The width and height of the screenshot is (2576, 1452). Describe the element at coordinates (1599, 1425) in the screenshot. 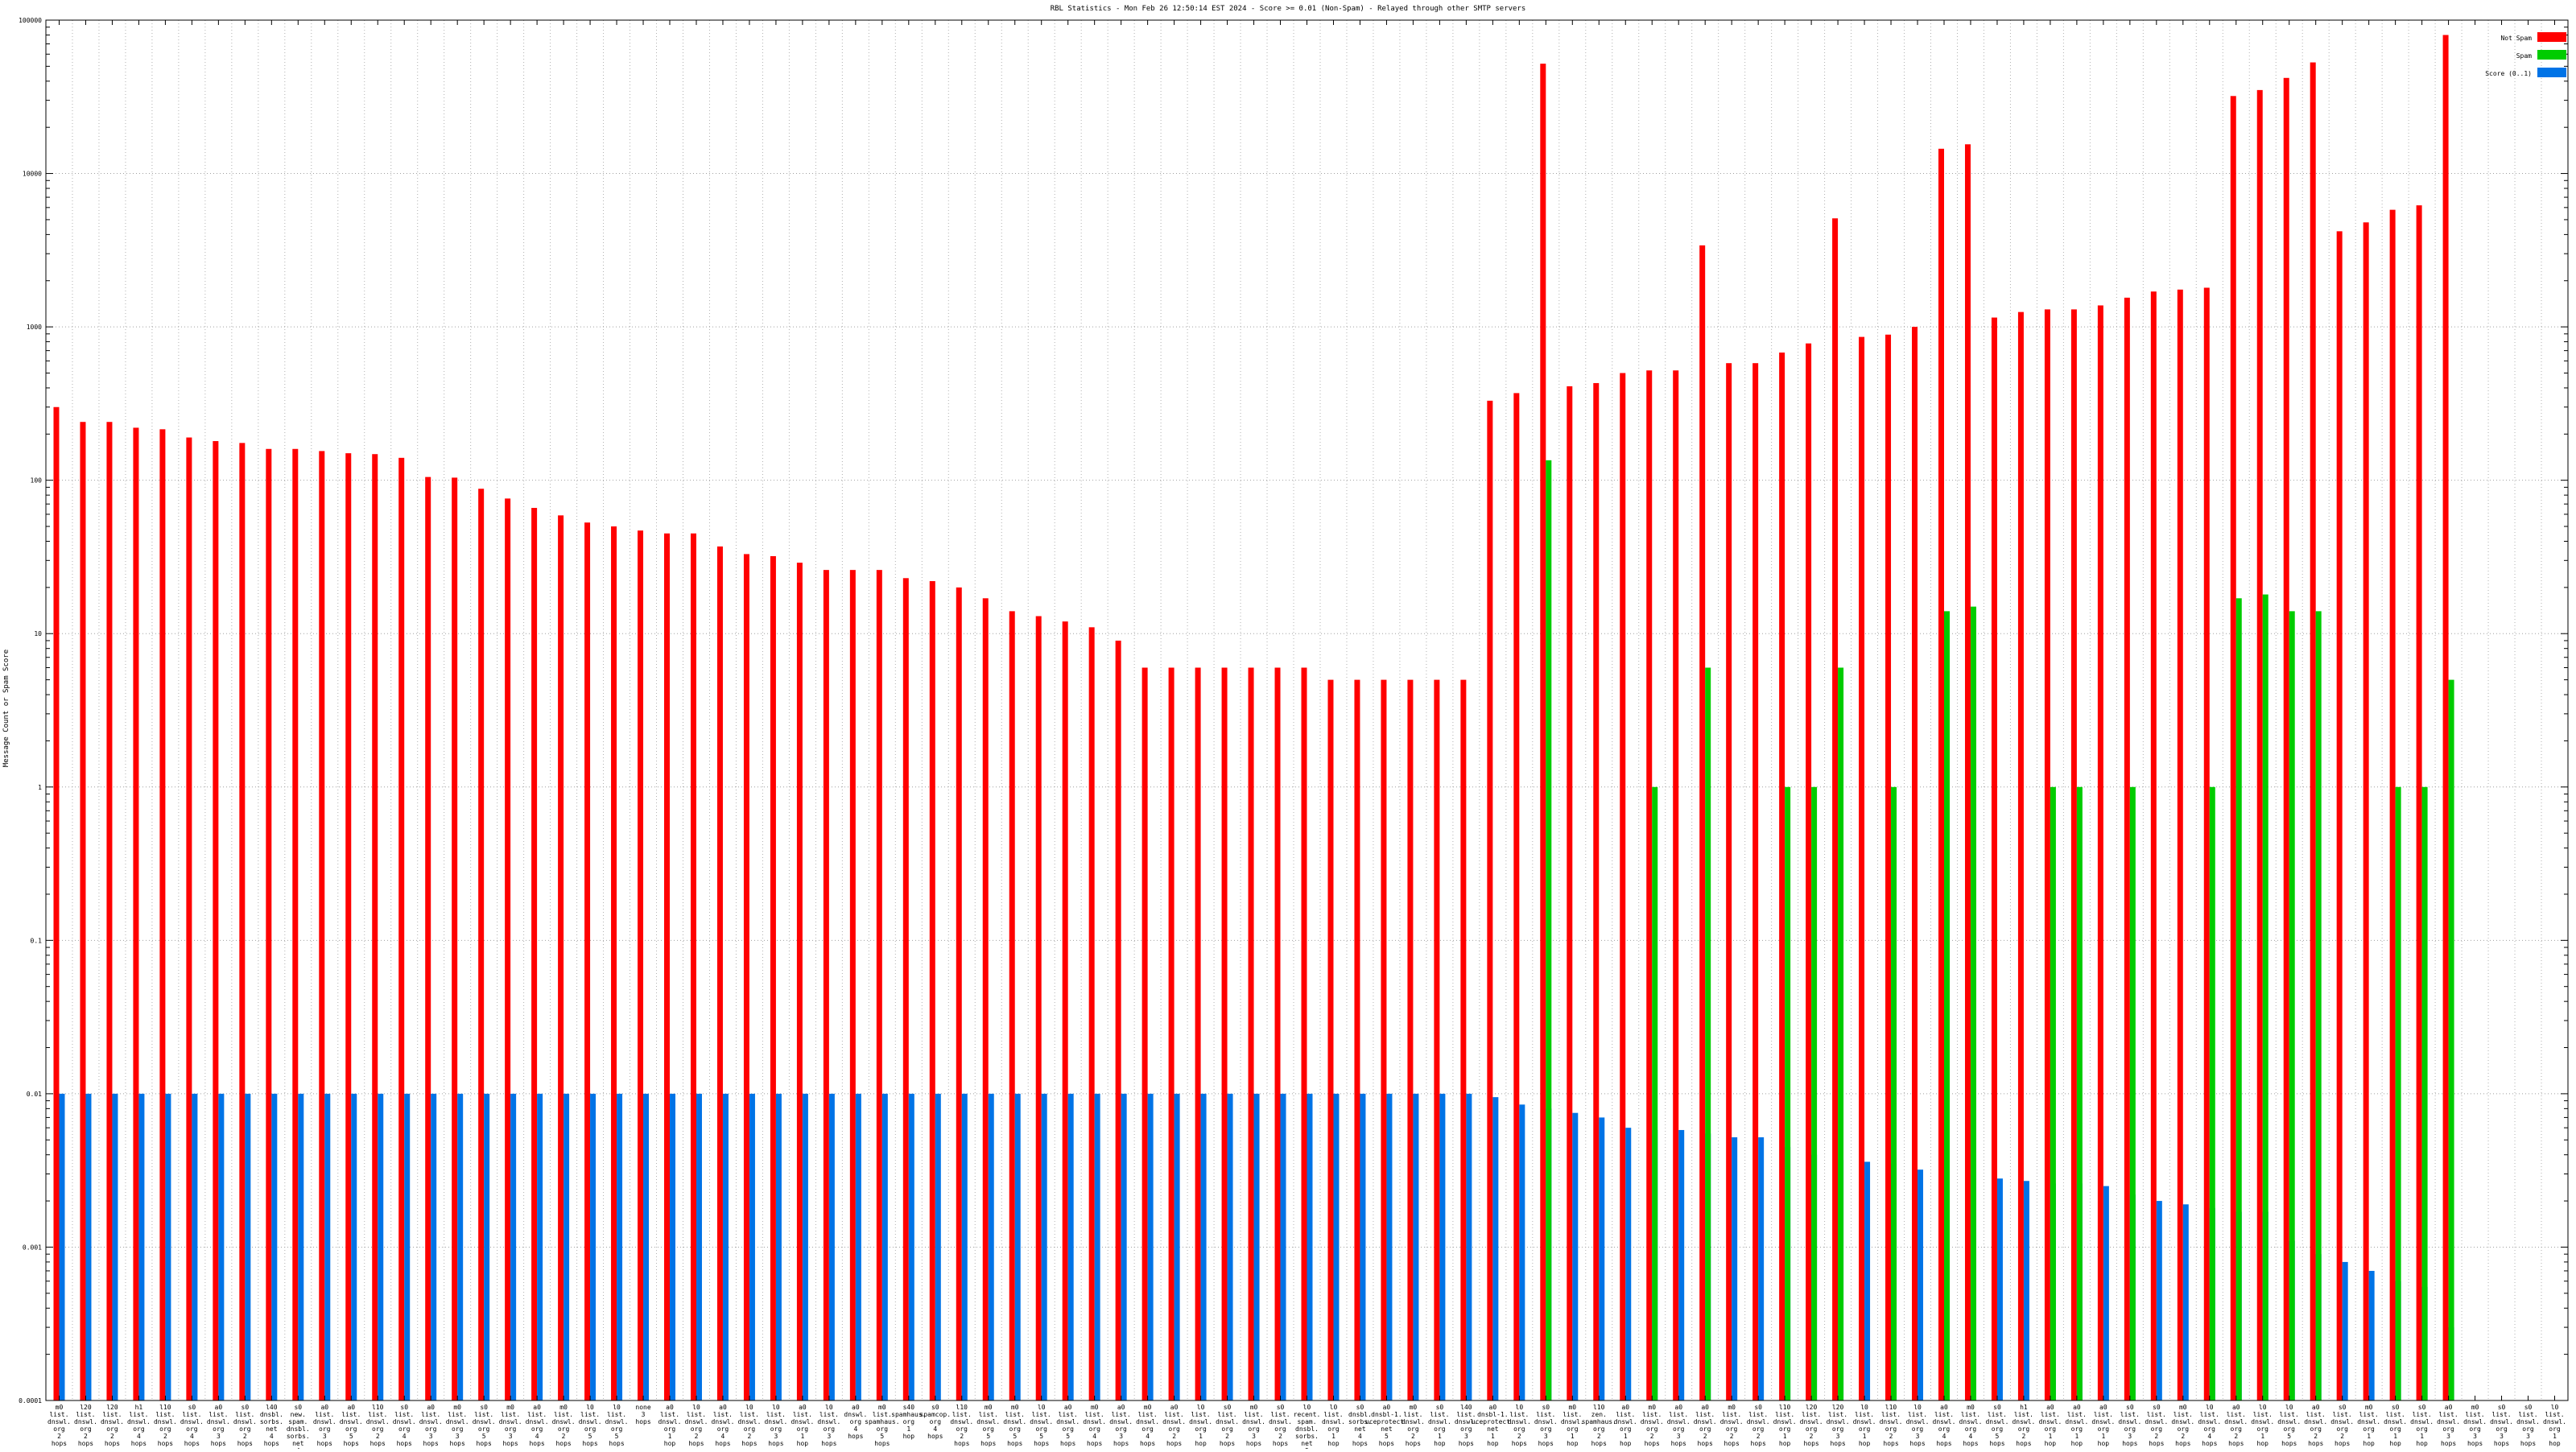

I see `x-category-label: l10 zen. spamhaus. org 2 hops` at that location.